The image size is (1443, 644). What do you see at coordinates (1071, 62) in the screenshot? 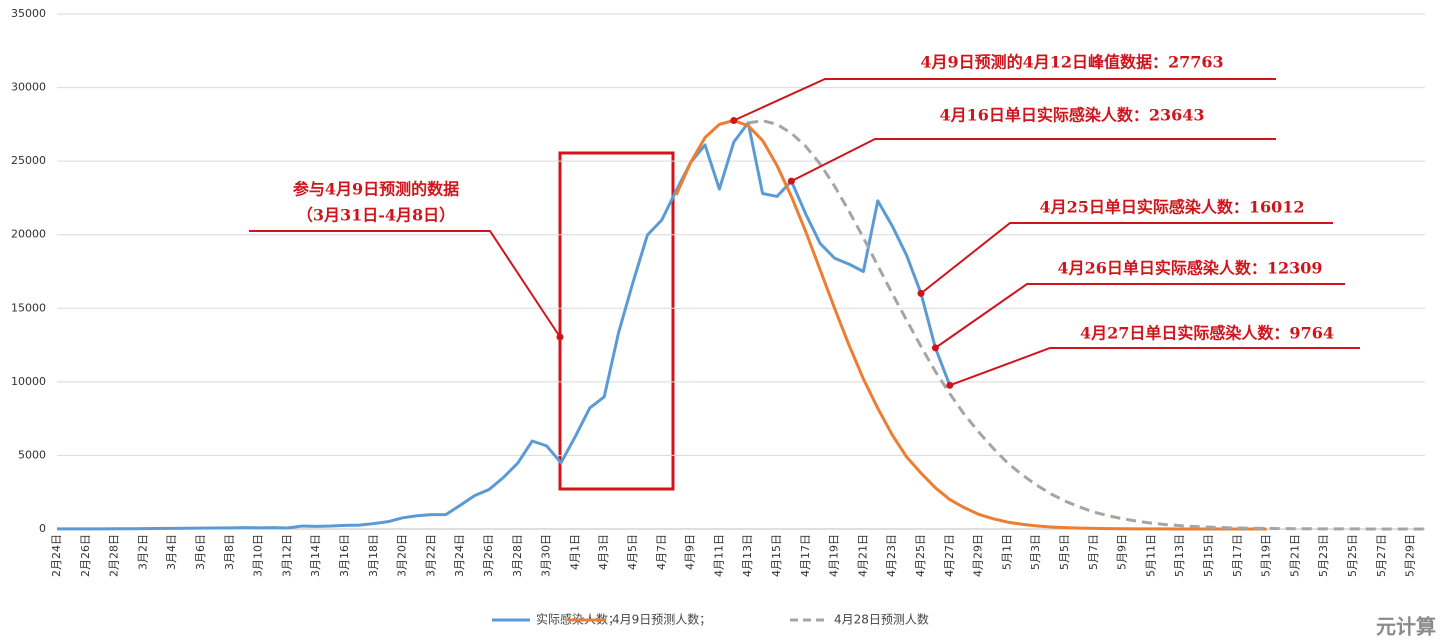
I see `annotation-text: 4月9日预测的4月12日峰值数据：27763` at bounding box center [1071, 62].